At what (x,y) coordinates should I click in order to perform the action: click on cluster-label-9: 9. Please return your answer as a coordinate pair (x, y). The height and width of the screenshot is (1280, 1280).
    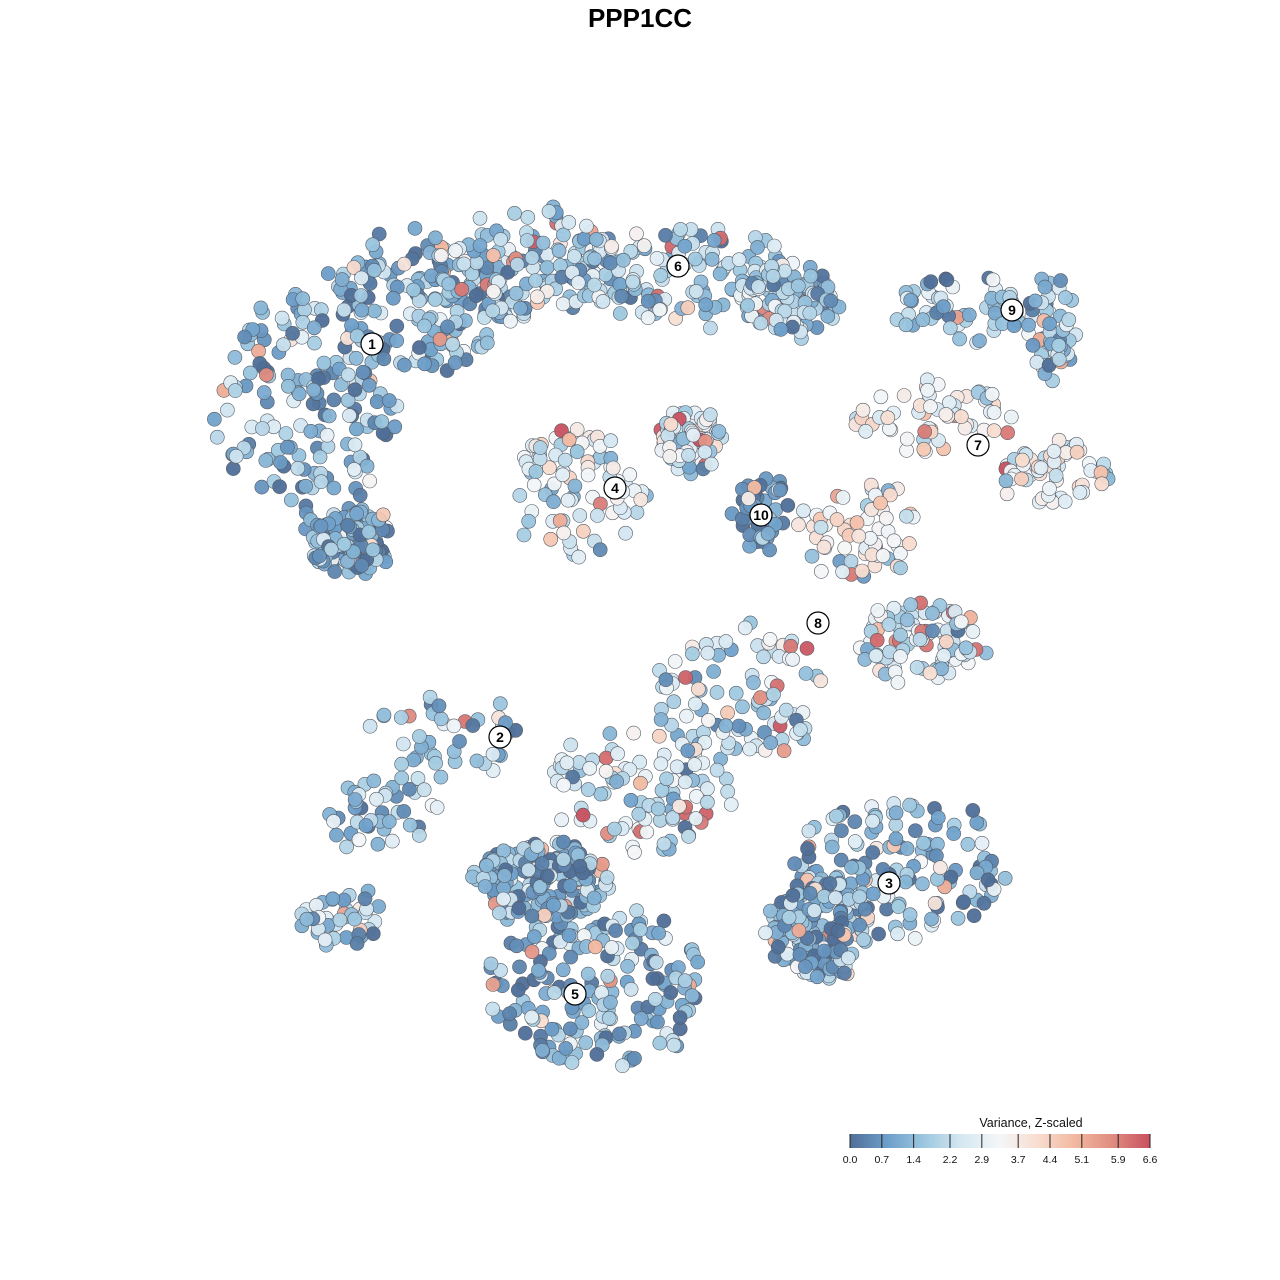
    Looking at the image, I should click on (1012, 310).